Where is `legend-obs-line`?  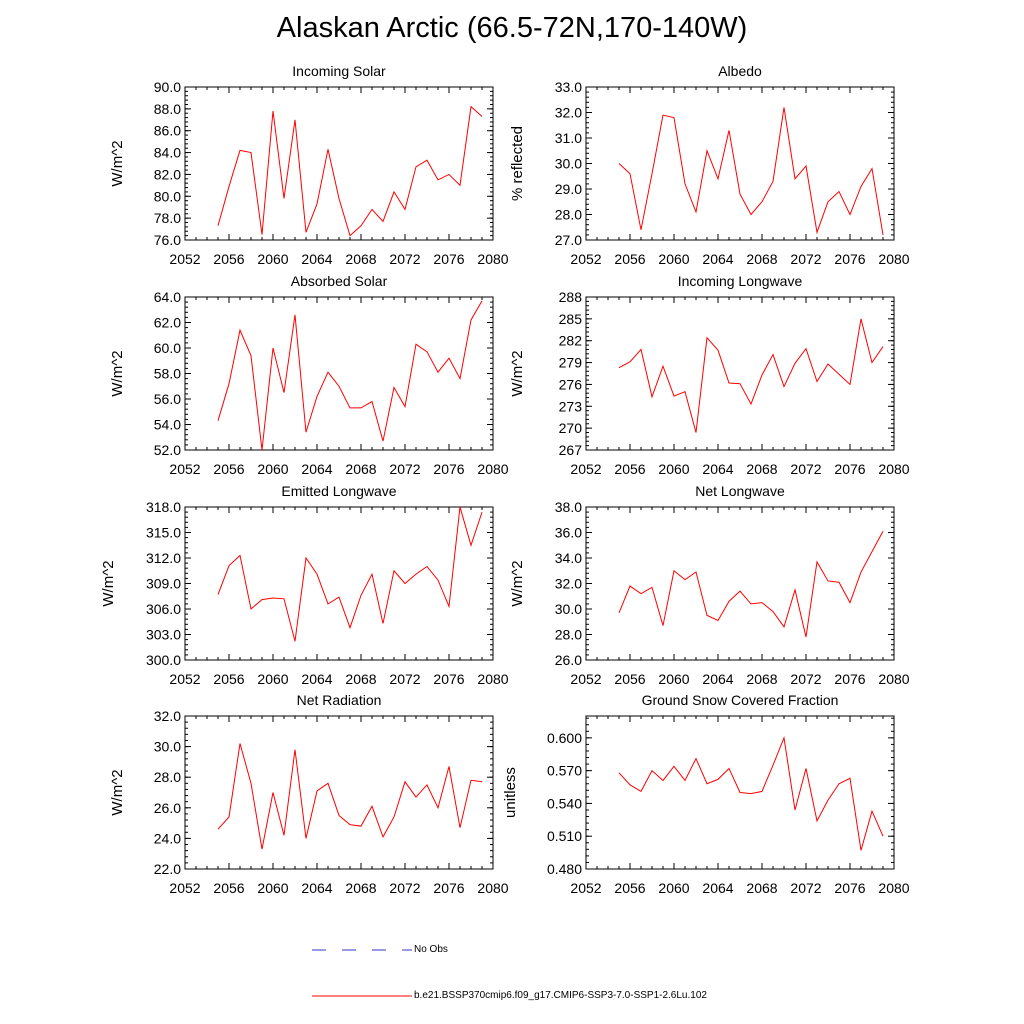 legend-obs-line is located at coordinates (362, 950).